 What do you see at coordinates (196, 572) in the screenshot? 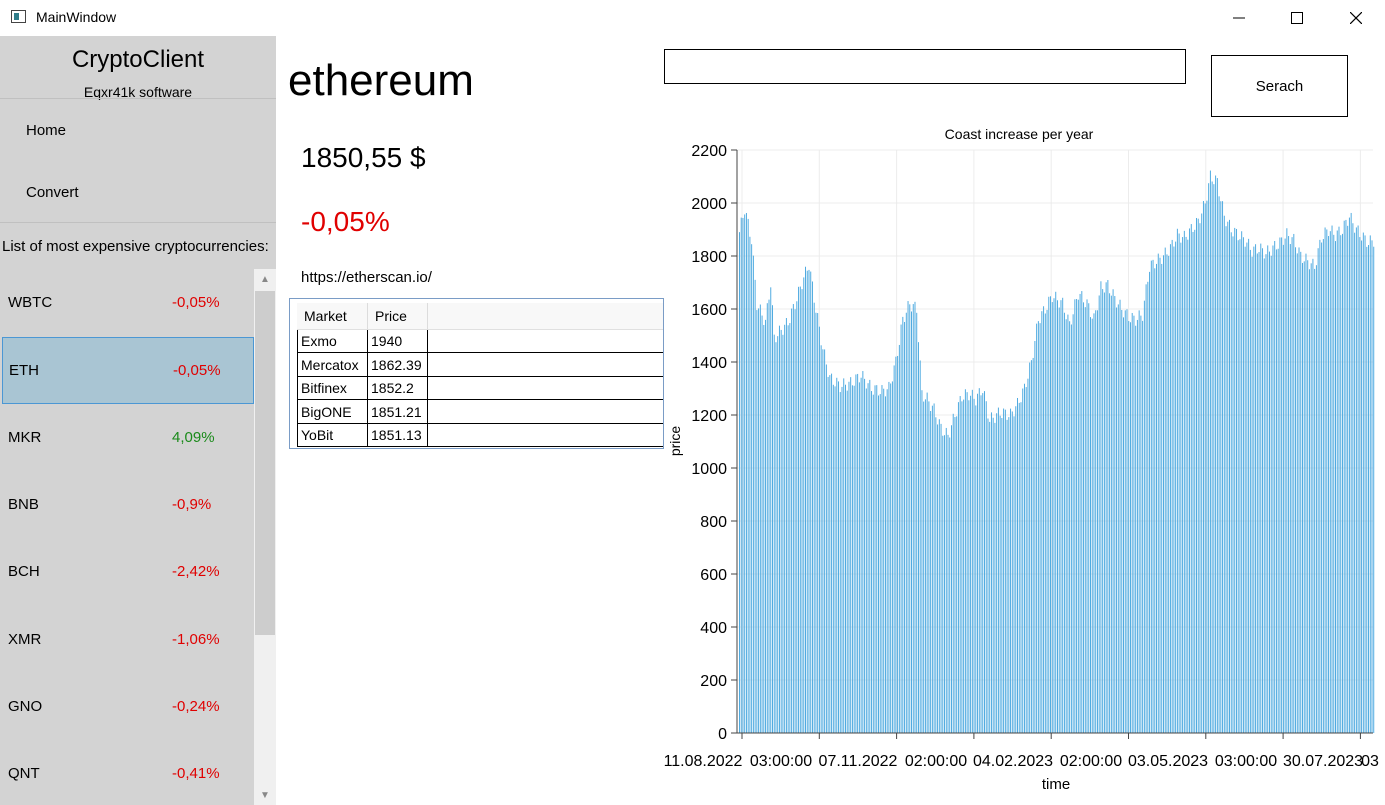
I see `crypto-change: -2,42%` at bounding box center [196, 572].